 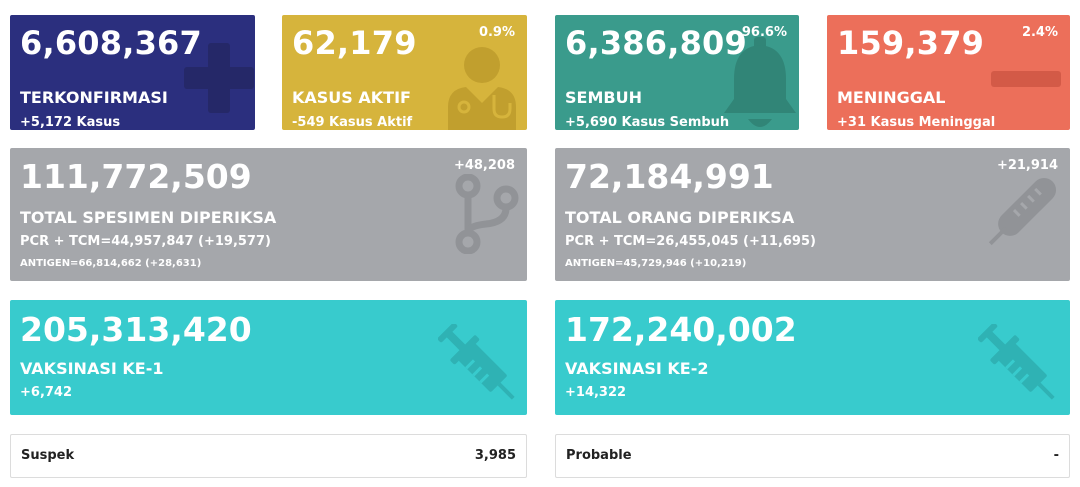 I want to click on suspek-value: 3,985, so click(x=495, y=455).